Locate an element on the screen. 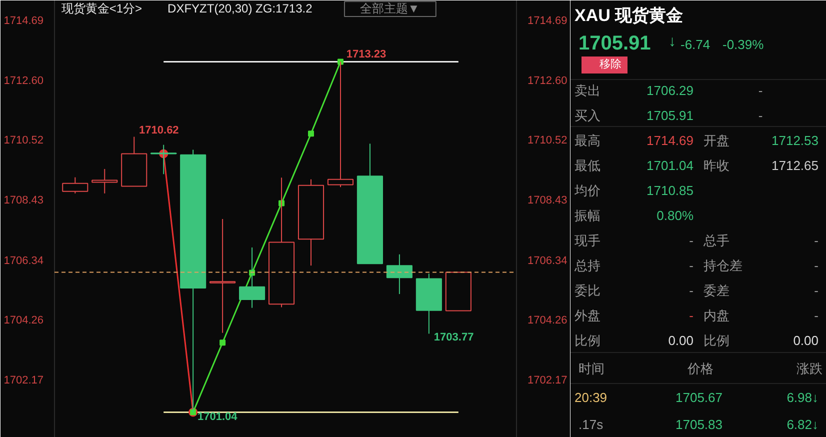  text: 6.98↓ is located at coordinates (802, 397).